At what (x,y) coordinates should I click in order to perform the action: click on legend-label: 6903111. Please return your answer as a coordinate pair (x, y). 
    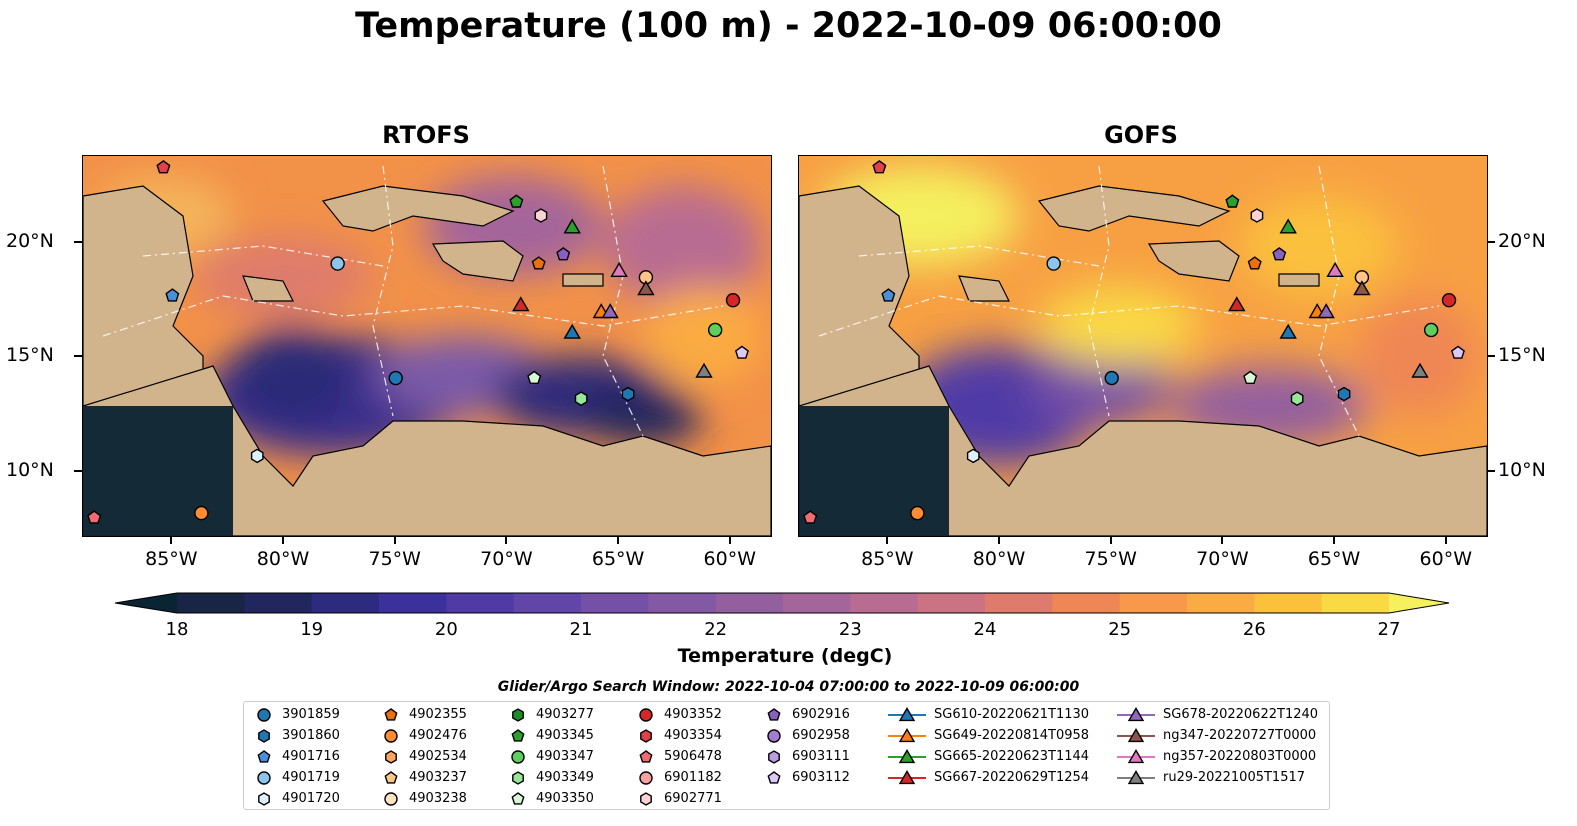
    Looking at the image, I should click on (821, 756).